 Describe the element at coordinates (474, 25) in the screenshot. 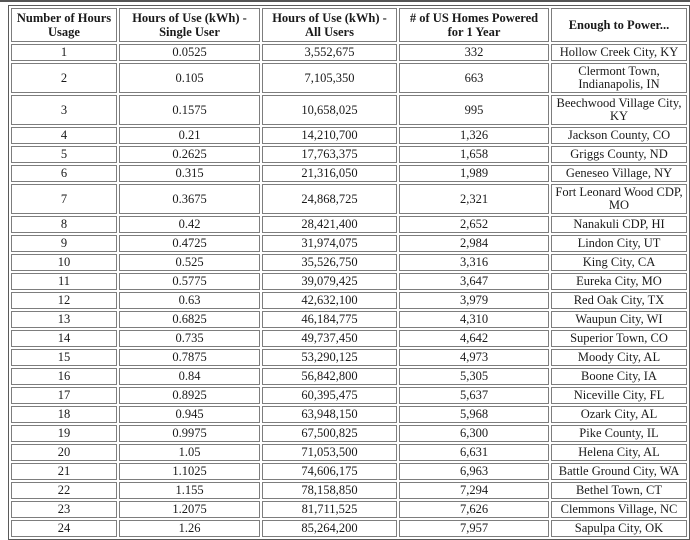

I see `column-header-homes-powered: # of US Homes Powered for 1 Year` at that location.